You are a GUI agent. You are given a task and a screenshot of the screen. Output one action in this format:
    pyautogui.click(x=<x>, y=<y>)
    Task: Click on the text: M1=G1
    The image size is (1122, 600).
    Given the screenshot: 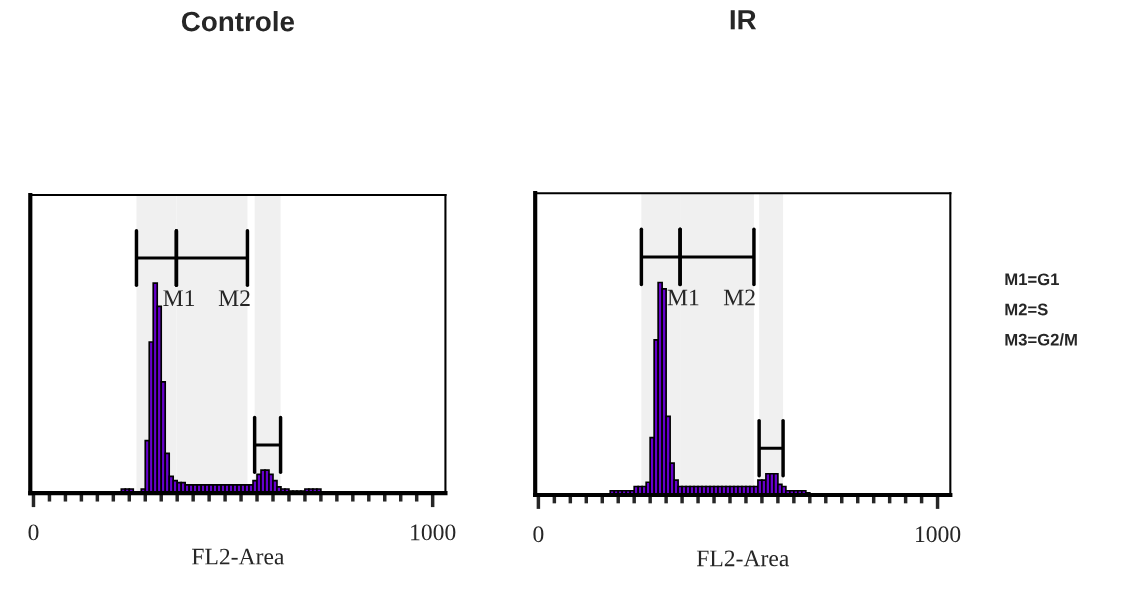 What is the action you would take?
    pyautogui.click(x=1032, y=279)
    